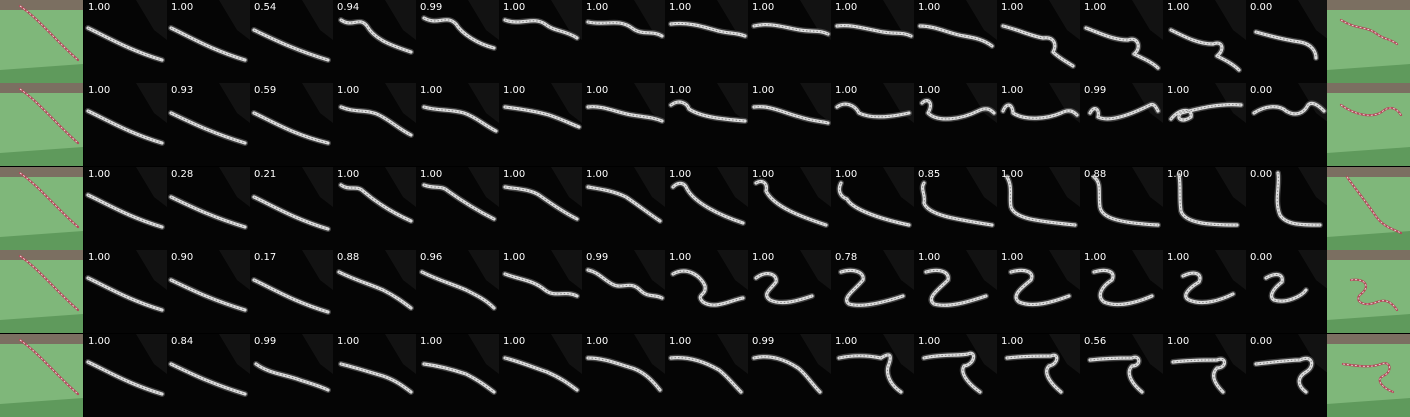 This screenshot has width=1410, height=417. Describe the element at coordinates (348, 7) in the screenshot. I see `frame-score-label: 0.94` at that location.